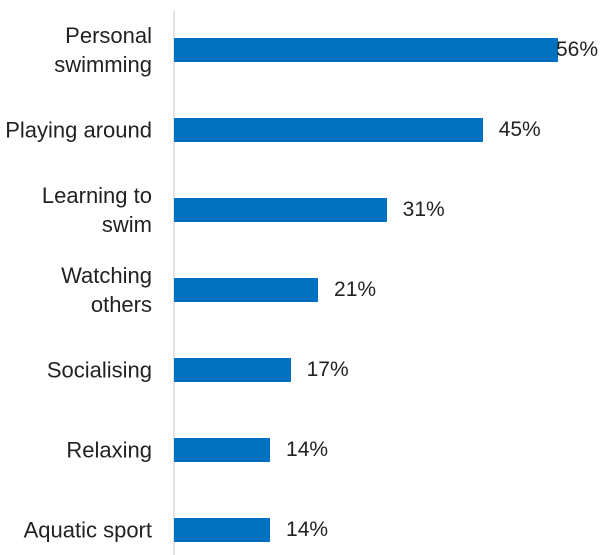 The height and width of the screenshot is (555, 601). What do you see at coordinates (577, 49) in the screenshot?
I see `value-label: 56%` at bounding box center [577, 49].